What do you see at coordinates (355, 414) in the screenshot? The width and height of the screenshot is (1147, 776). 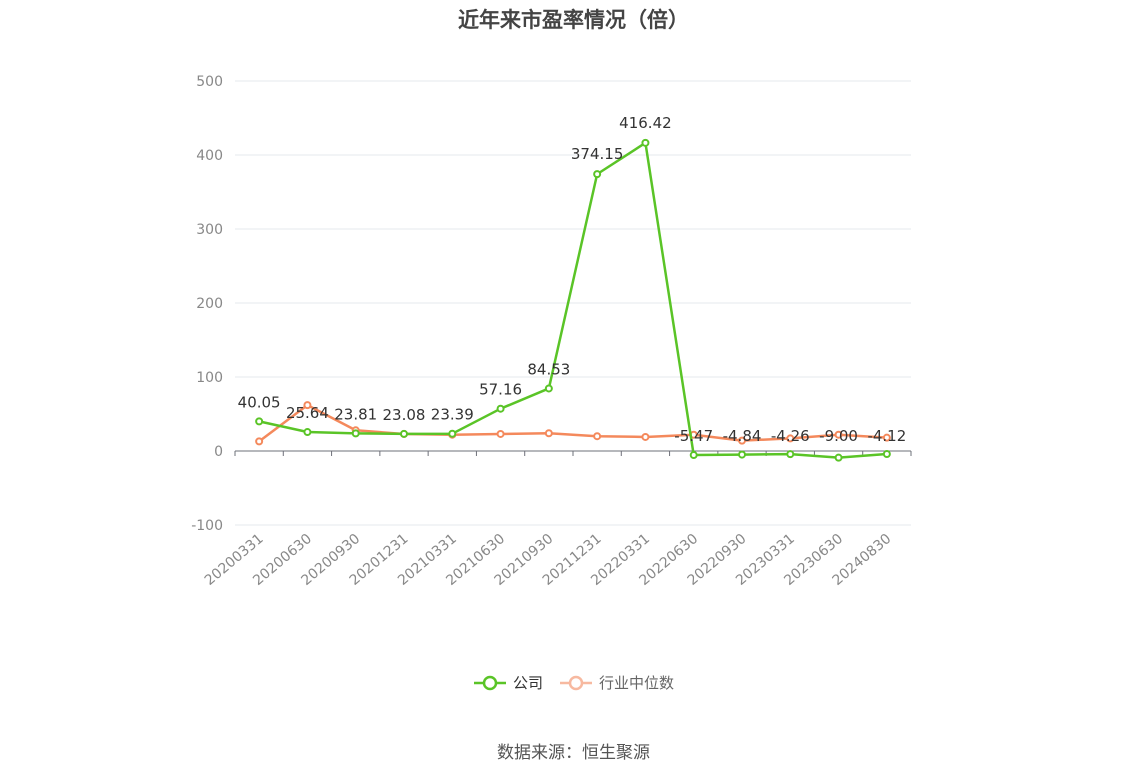 I see `data-label: 23.81` at bounding box center [355, 414].